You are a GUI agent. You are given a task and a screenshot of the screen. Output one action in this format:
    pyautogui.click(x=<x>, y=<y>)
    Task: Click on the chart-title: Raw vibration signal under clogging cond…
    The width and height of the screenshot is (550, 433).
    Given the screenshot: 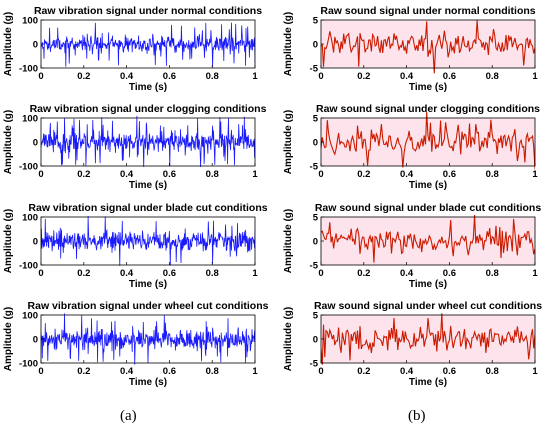 What is the action you would take?
    pyautogui.click(x=148, y=109)
    